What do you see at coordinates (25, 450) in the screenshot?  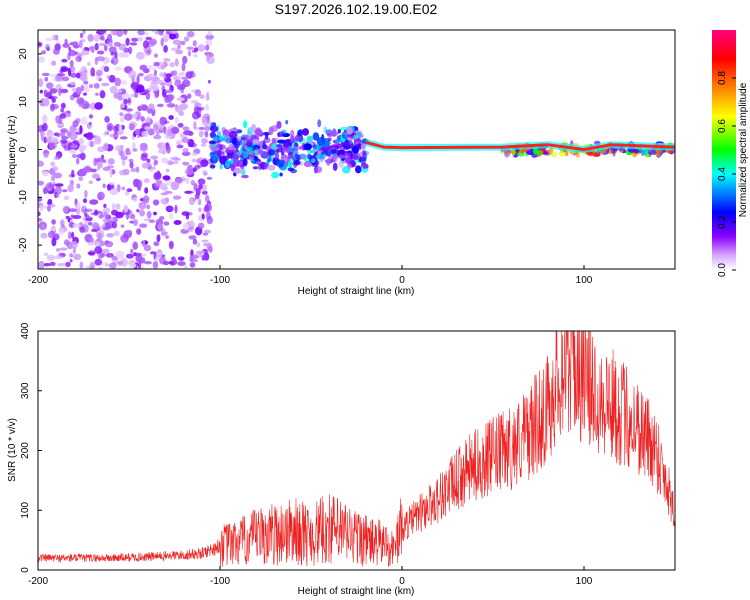 I see `snr-y-tick-label: 200` at bounding box center [25, 450].